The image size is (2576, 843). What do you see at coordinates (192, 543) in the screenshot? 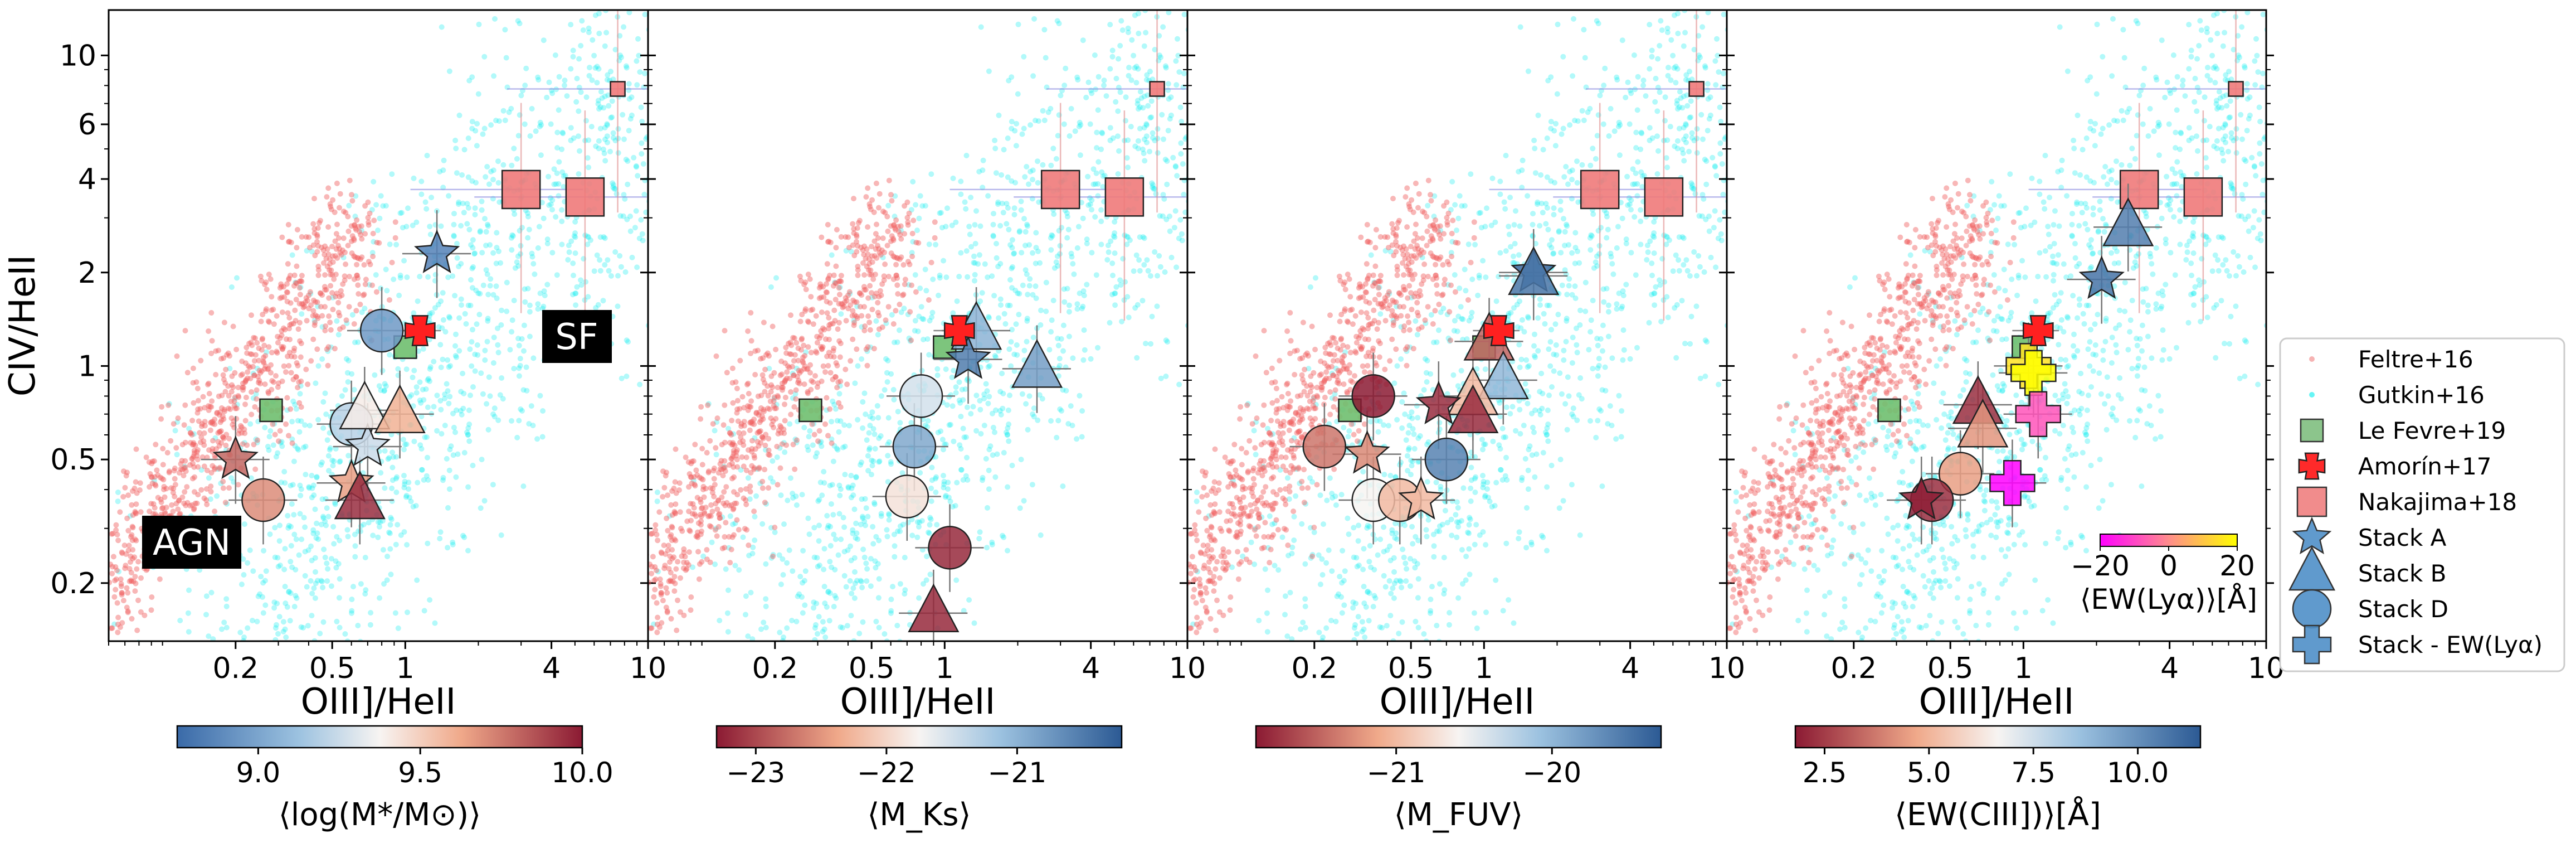
I see `agn-label: AGN` at bounding box center [192, 543].